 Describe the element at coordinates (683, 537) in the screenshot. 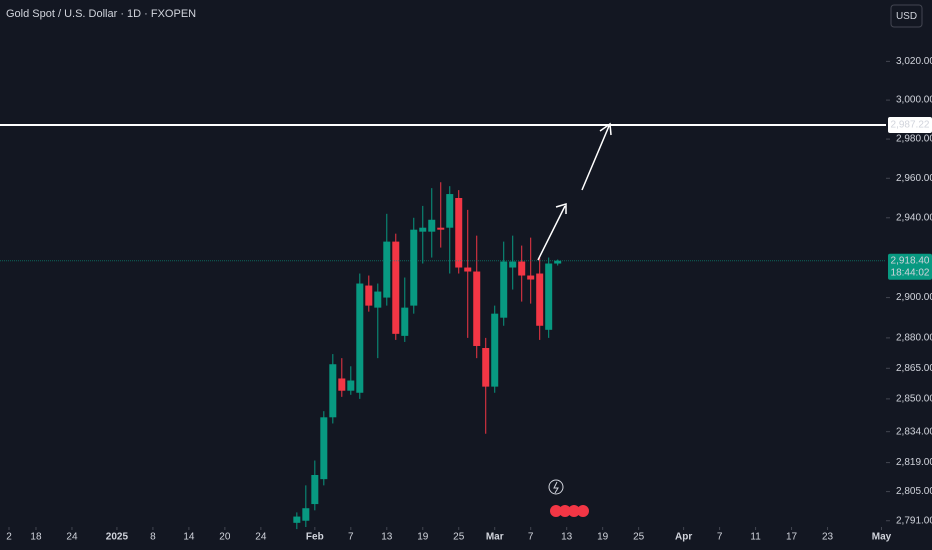

I see `x-tick-label: Apr` at that location.